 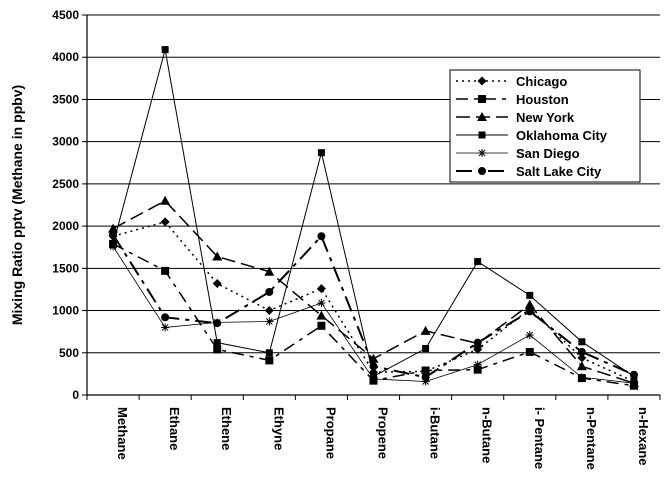 I want to click on y-tick-label: 1500, so click(x=65, y=268).